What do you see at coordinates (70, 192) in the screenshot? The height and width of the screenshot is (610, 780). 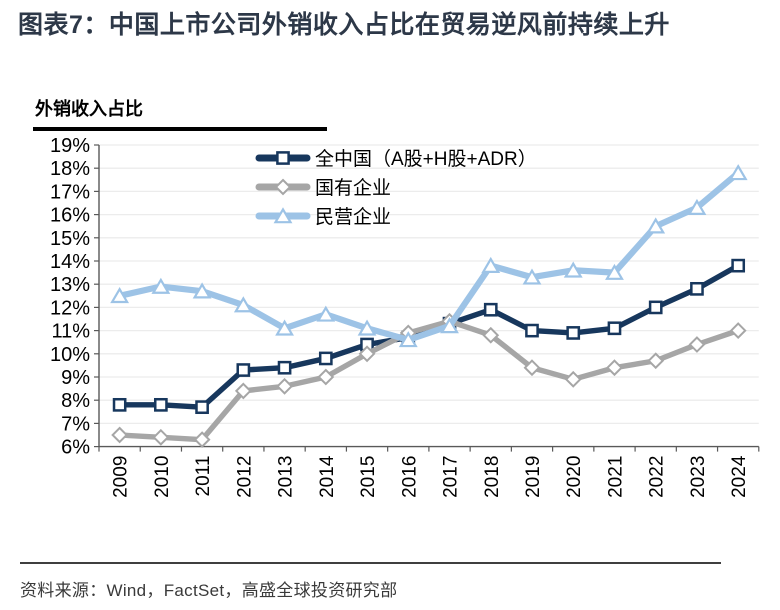 I see `svg-text: 17%` at bounding box center [70, 192].